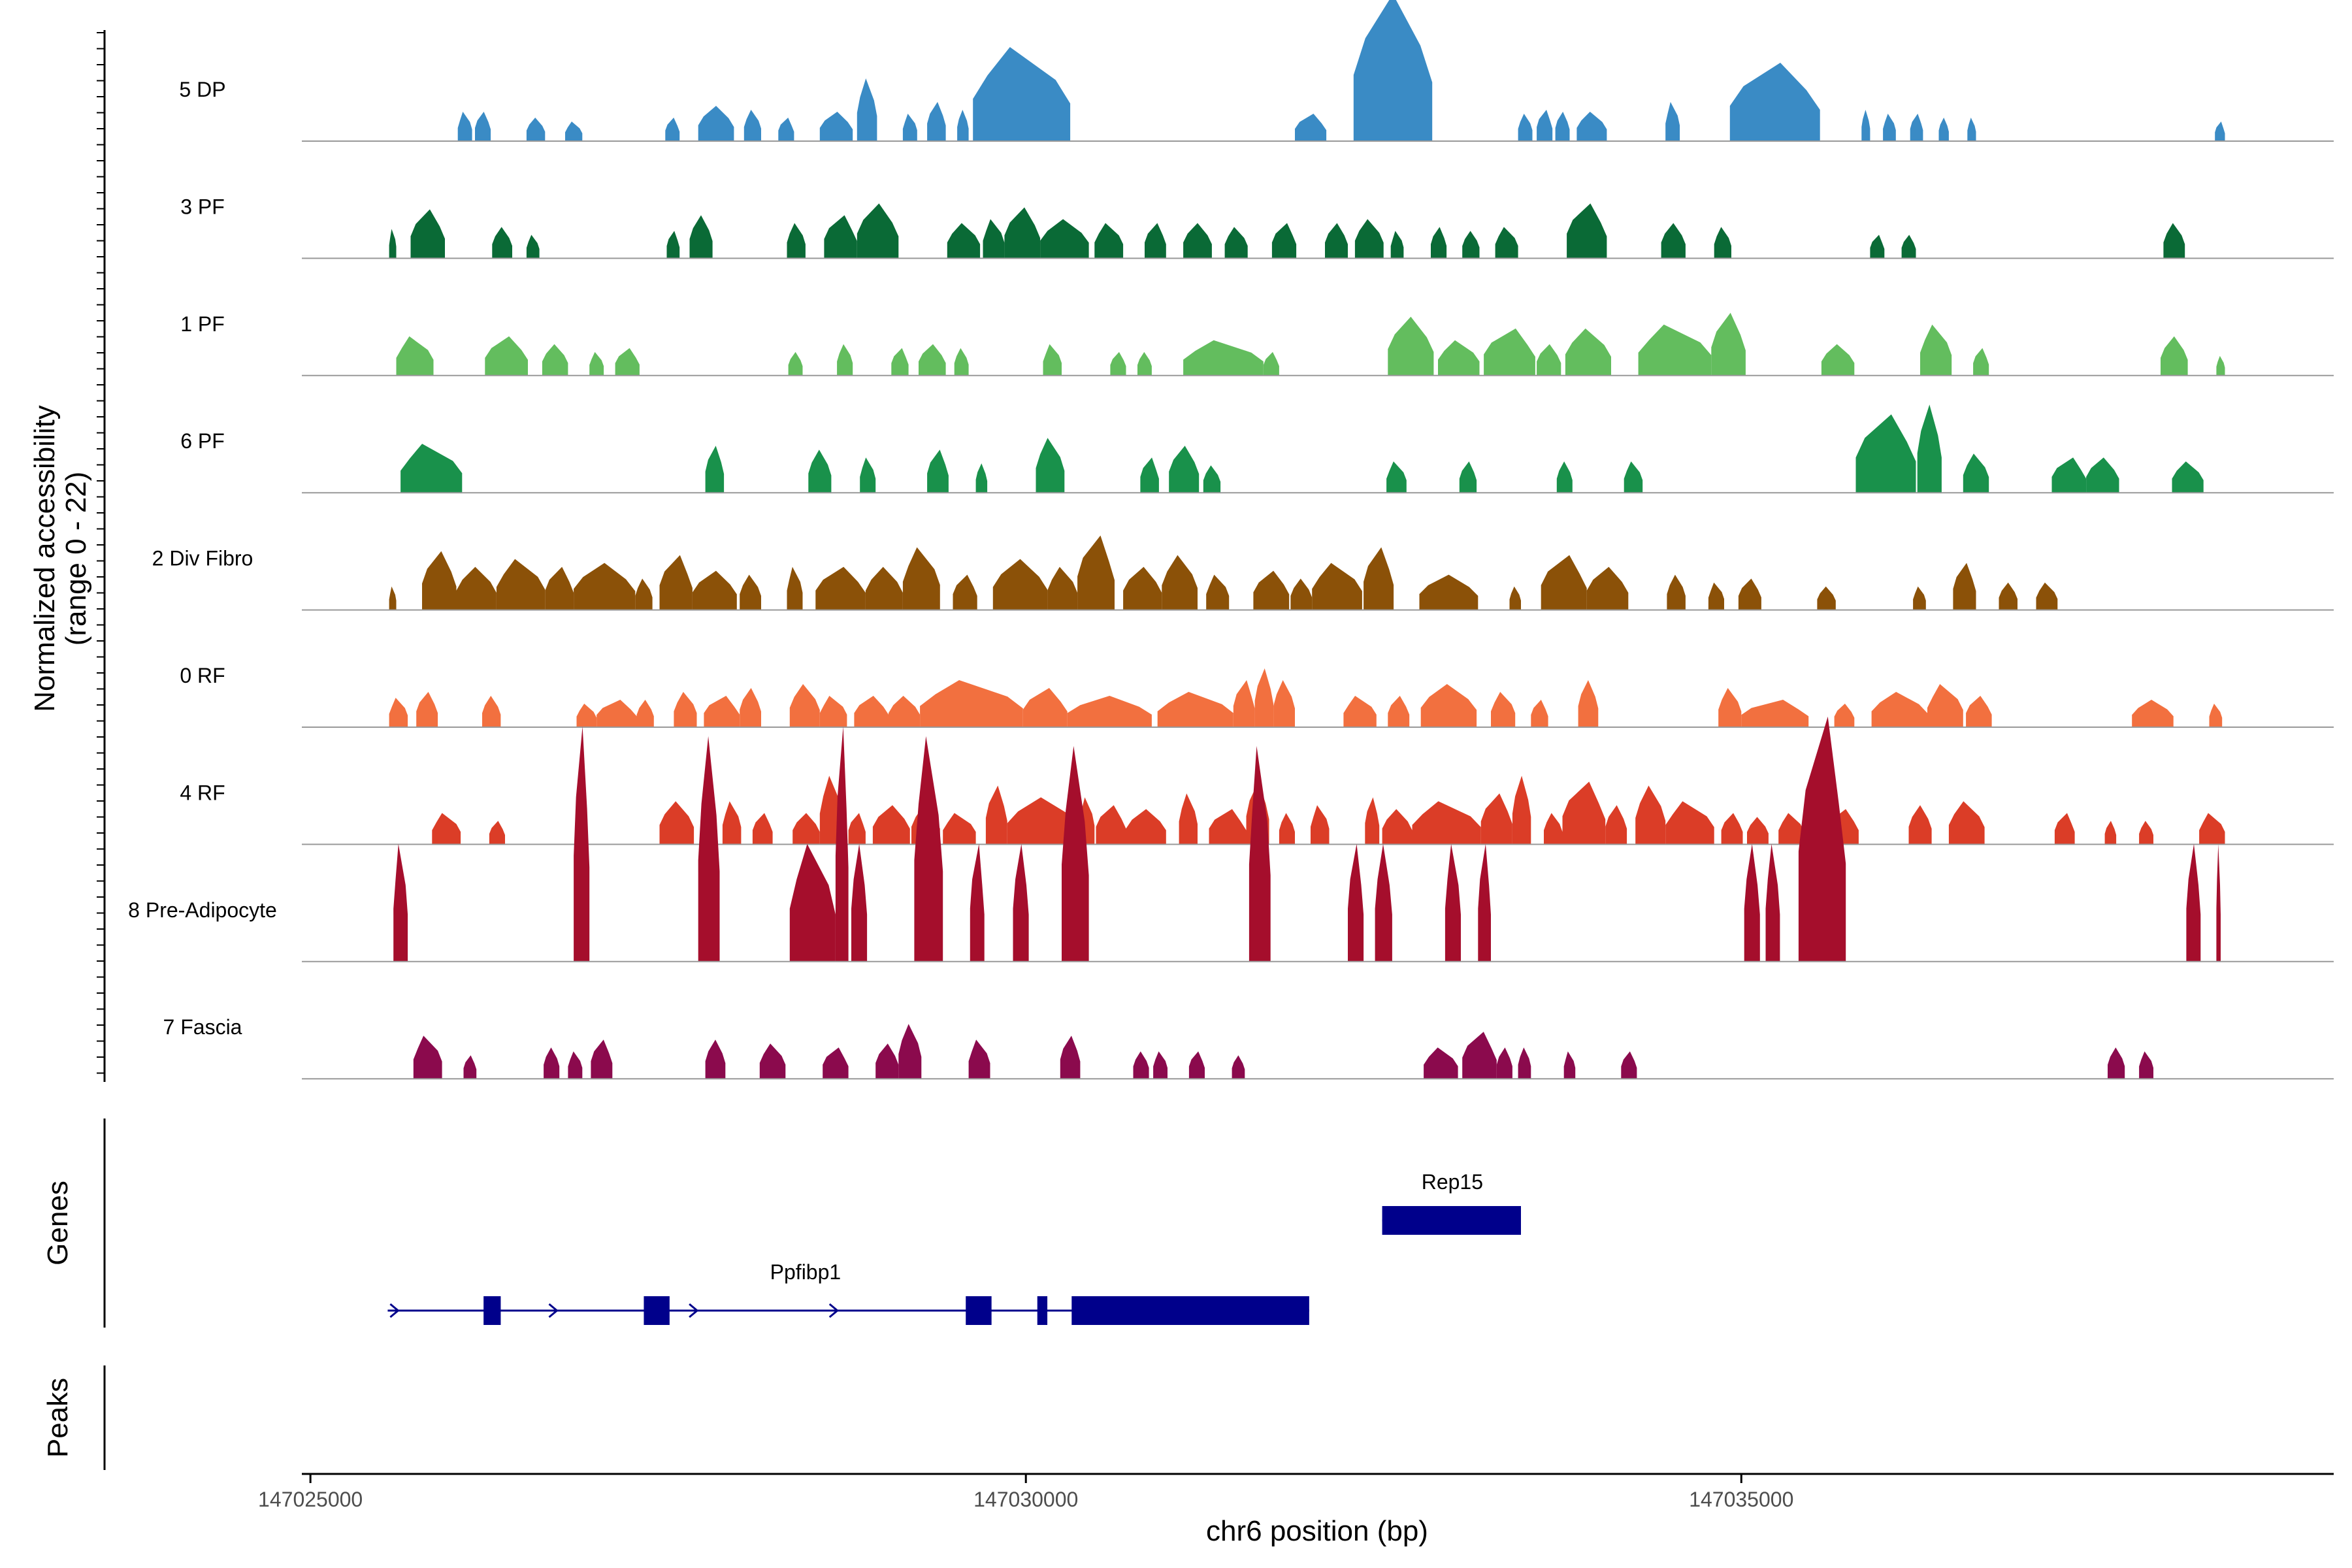 Image resolution: width=2352 pixels, height=1568 pixels. What do you see at coordinates (58, 1418) in the screenshot?
I see `peaks-panel-label: Peaks` at bounding box center [58, 1418].